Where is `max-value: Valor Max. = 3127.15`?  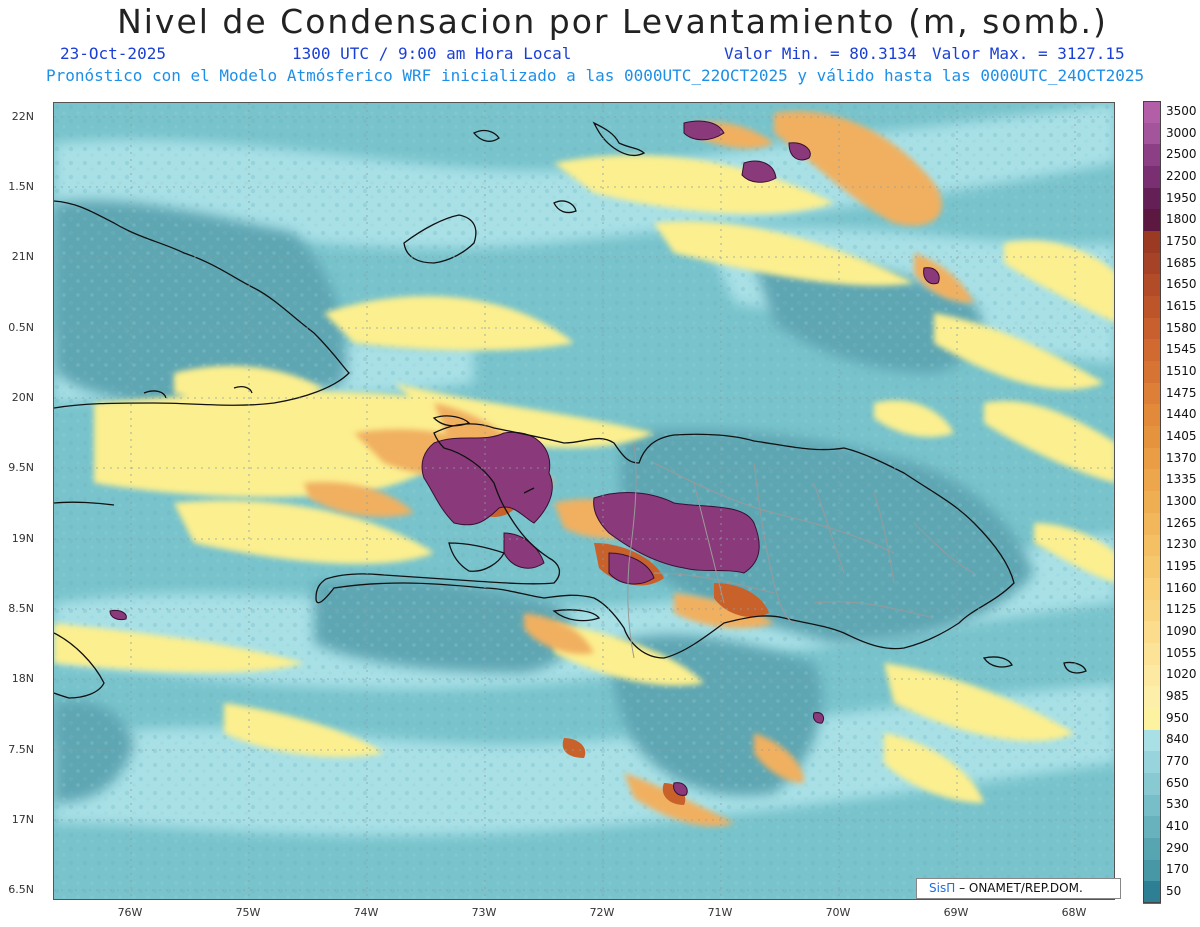 max-value: Valor Max. = 3127.15 is located at coordinates (1028, 53).